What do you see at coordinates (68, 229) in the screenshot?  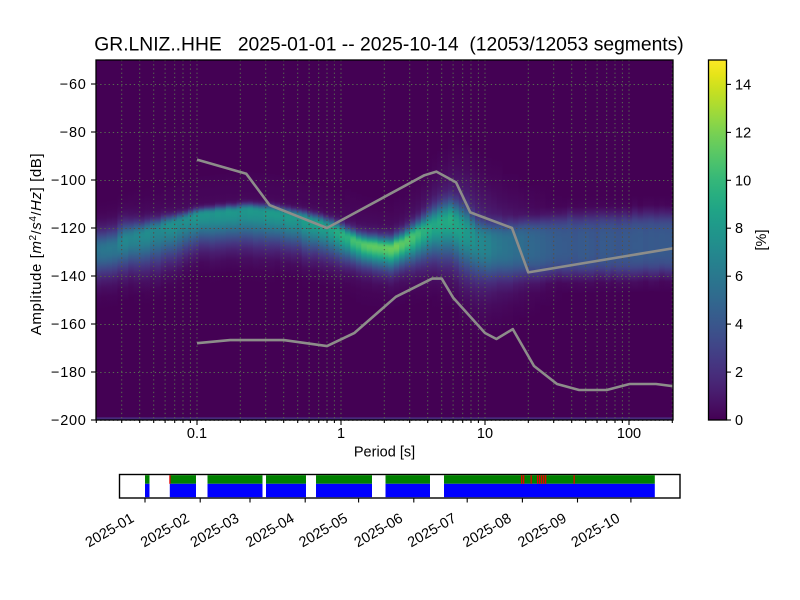 I see `svg-text: −120` at bounding box center [68, 229].